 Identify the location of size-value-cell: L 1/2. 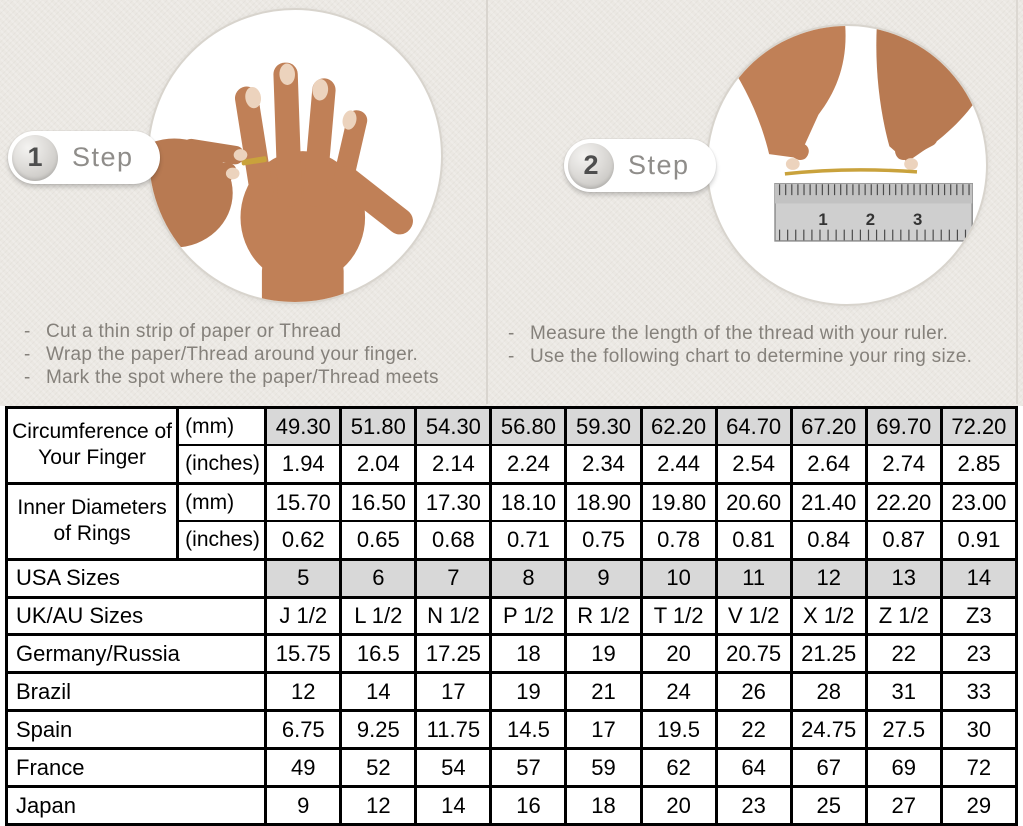
(378, 615).